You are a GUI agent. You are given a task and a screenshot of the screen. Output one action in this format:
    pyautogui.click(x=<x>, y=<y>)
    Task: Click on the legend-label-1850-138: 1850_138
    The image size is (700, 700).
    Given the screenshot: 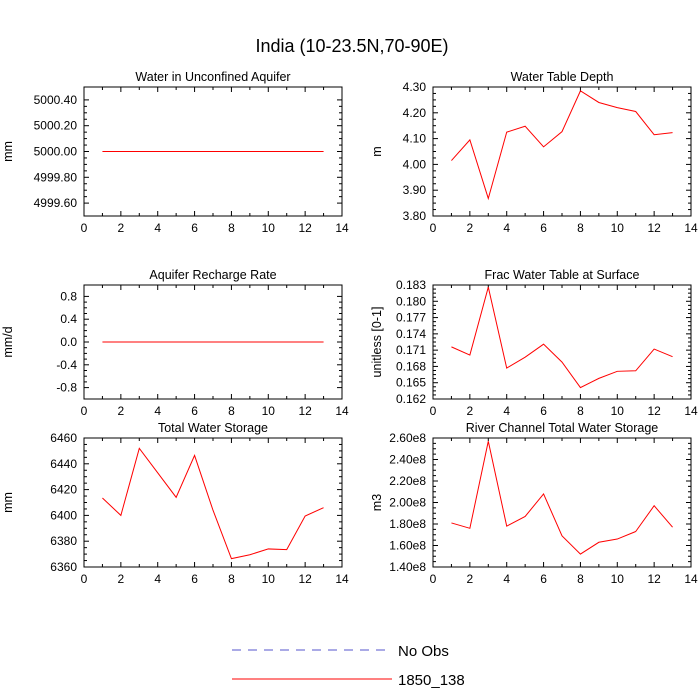 What is the action you would take?
    pyautogui.click(x=431, y=680)
    